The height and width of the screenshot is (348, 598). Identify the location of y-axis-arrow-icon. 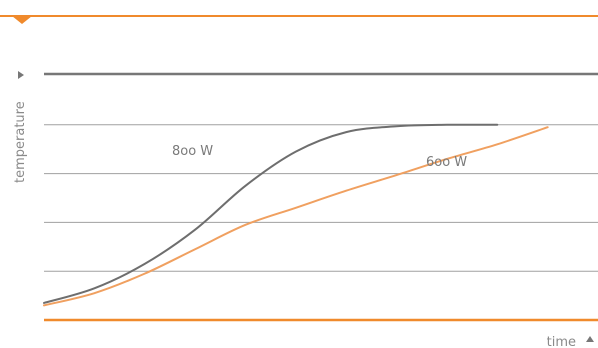
(21, 75).